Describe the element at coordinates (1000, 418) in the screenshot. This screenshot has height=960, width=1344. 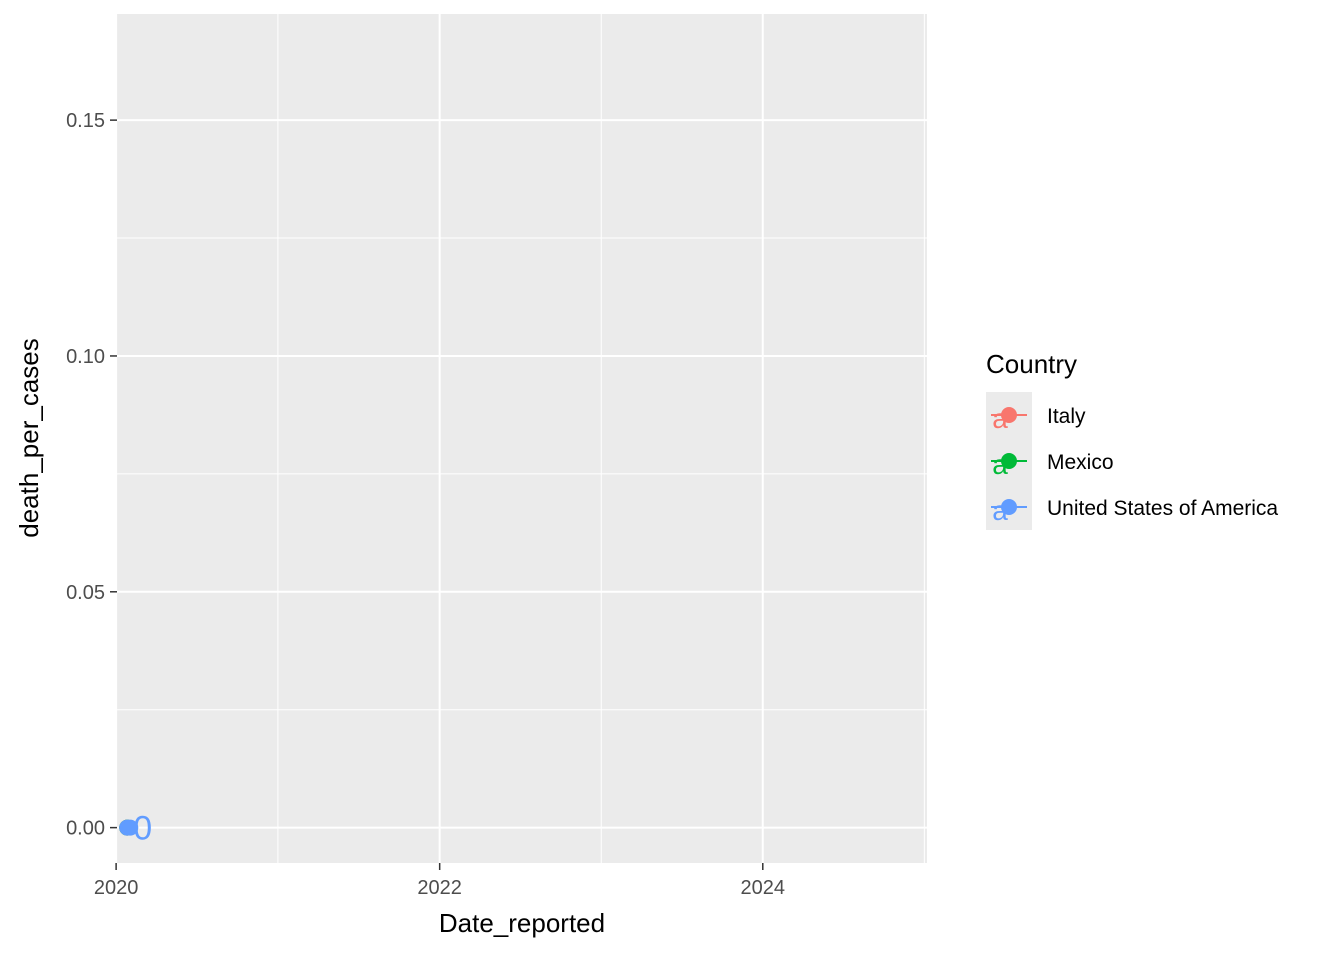
I see `legend-key-text-glyph-italy: a` at that location.